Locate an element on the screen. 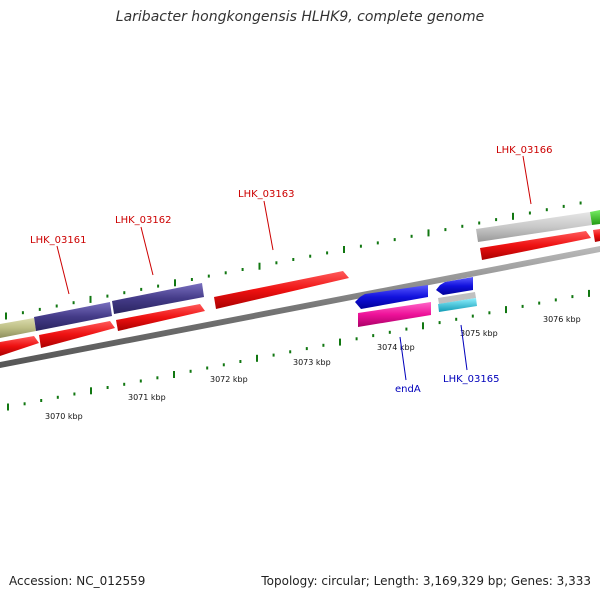 The width and height of the screenshot is (600, 600). accession-text: Accession: NC_012559 is located at coordinates (77, 581).